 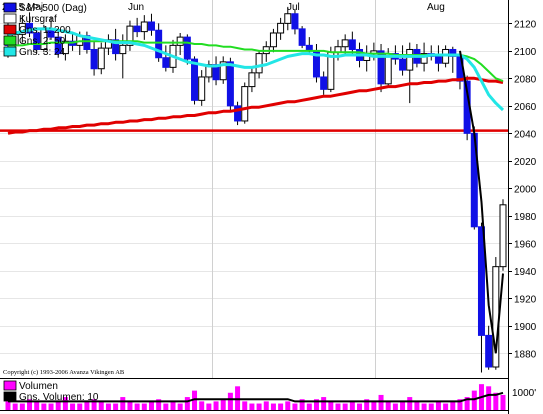 I want to click on period-label: 2015 Maj, so click(x=22, y=7).